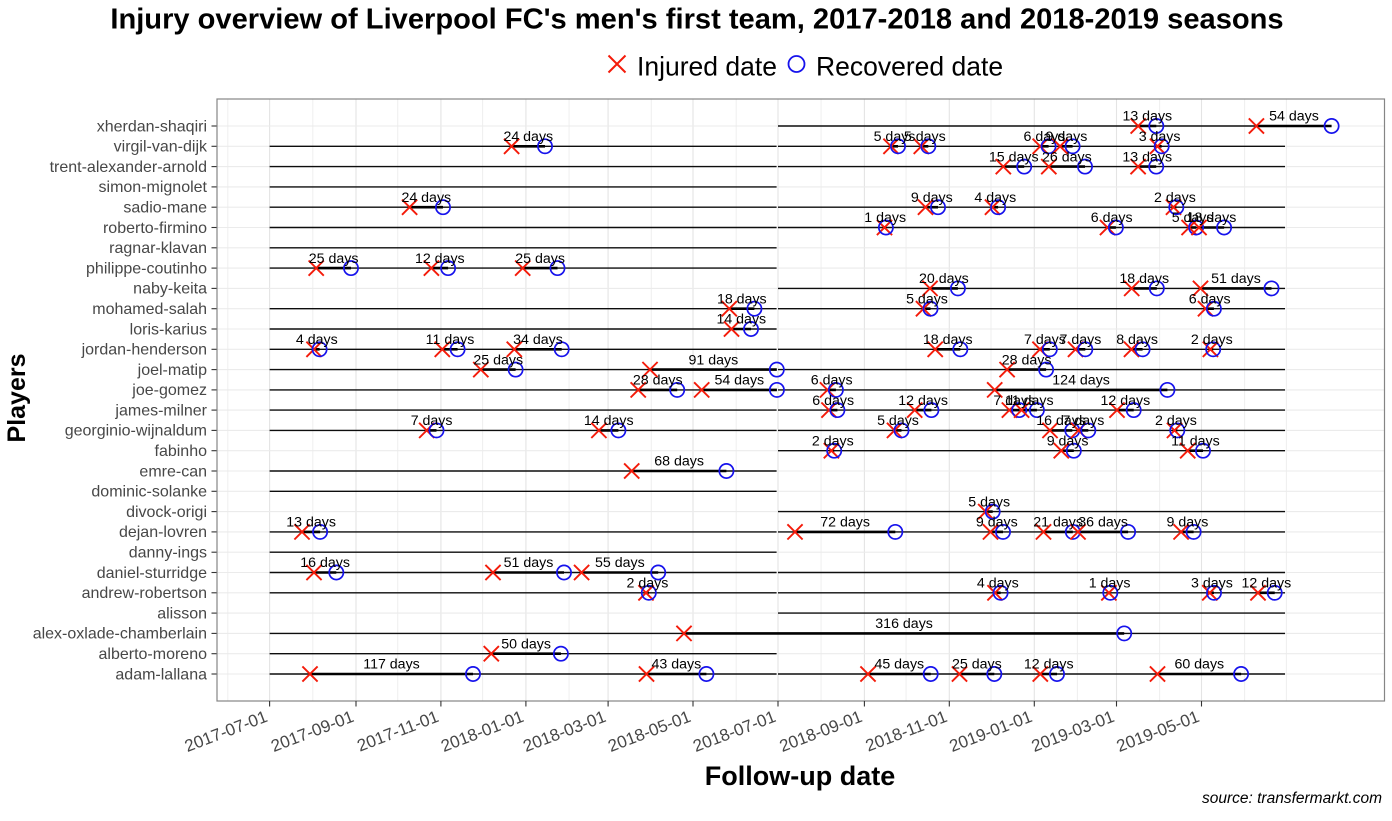 The height and width of the screenshot is (821, 1392). I want to click on svg-text: 26 days, so click(1067, 157).